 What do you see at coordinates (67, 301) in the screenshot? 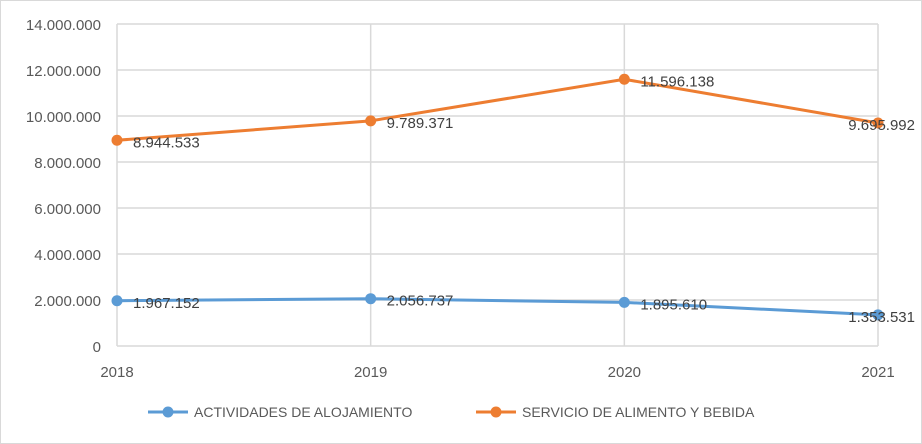
I see `y-tick-label: 2.000.000` at bounding box center [67, 301].